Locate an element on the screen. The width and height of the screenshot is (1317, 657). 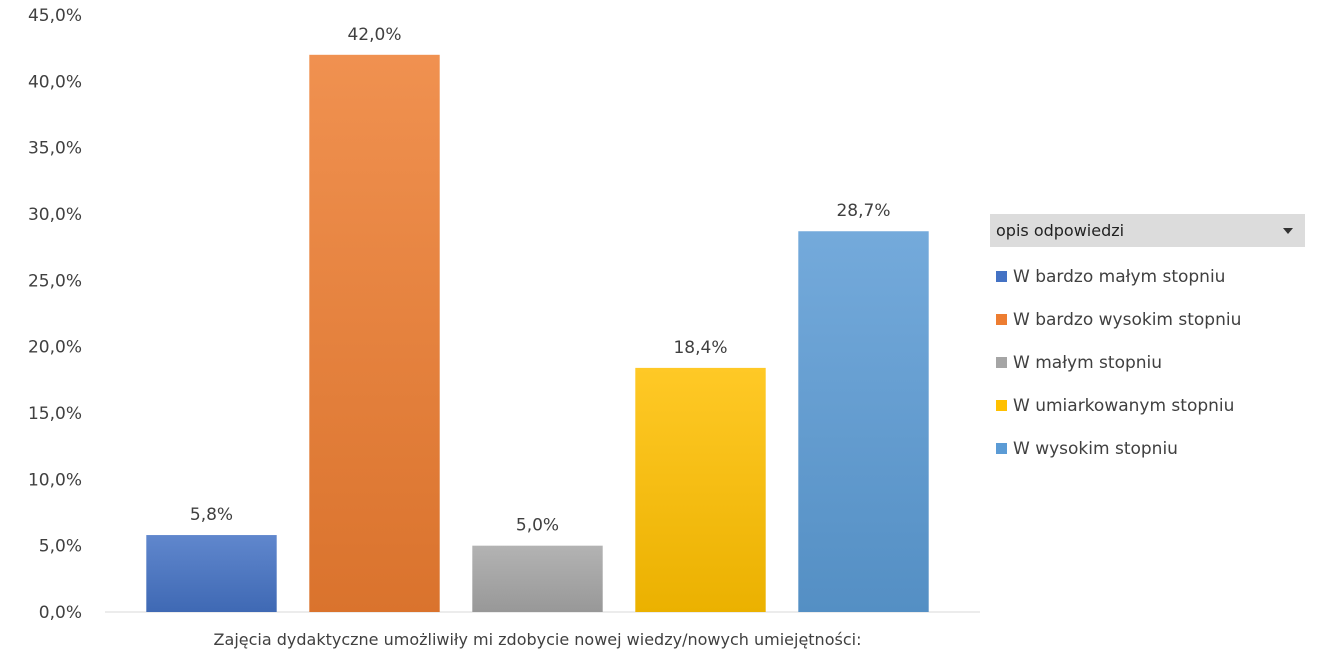
data-label: 5,8% is located at coordinates (211, 515).